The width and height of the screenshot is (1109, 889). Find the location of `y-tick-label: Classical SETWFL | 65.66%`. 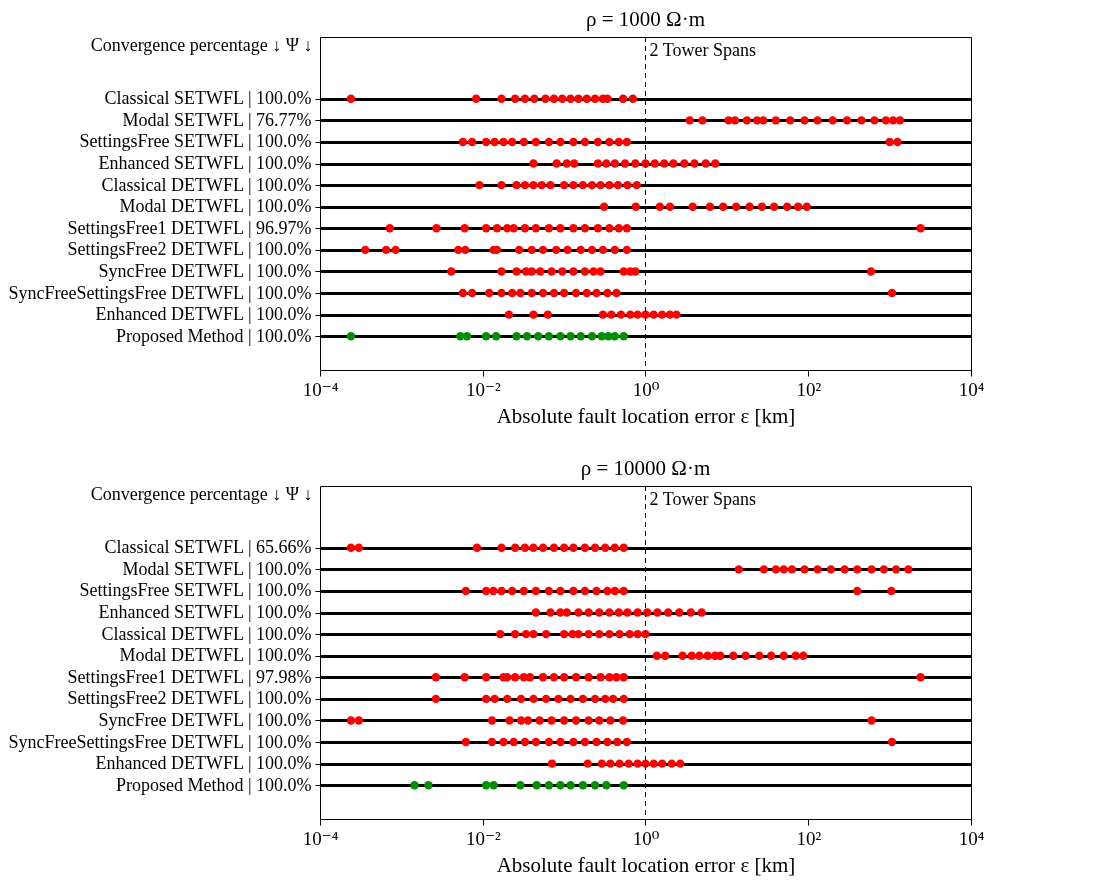

y-tick-label: Classical SETWFL | 65.66% is located at coordinates (208, 547).